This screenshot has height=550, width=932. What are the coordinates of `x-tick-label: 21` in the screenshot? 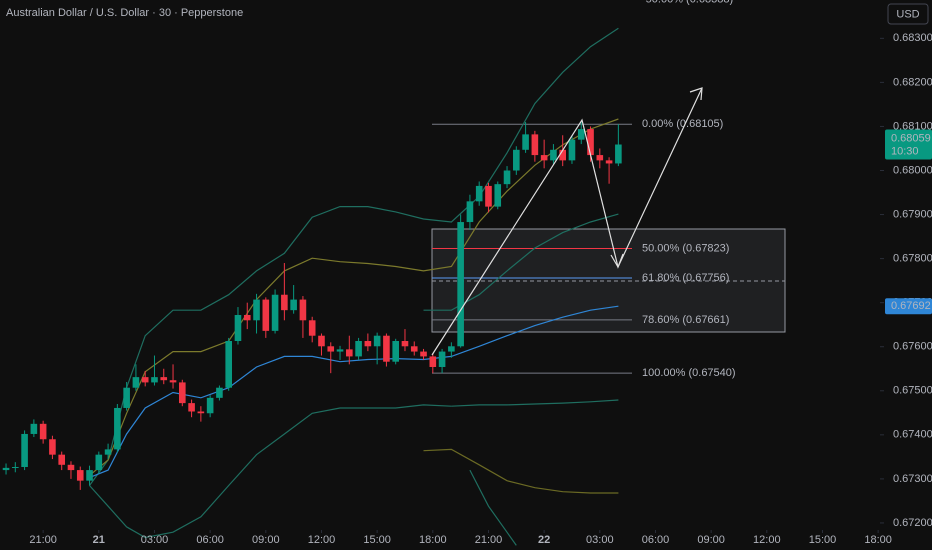 It's located at (99, 540).